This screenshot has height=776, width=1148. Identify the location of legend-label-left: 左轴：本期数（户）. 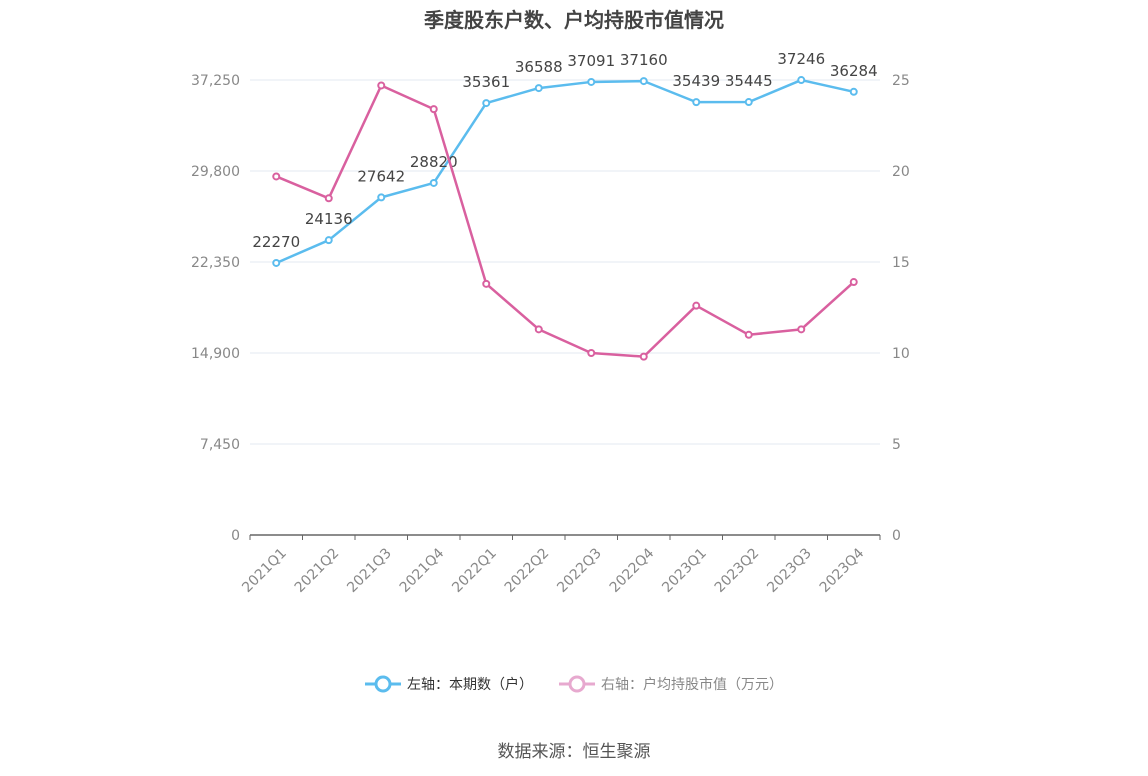
(470, 685).